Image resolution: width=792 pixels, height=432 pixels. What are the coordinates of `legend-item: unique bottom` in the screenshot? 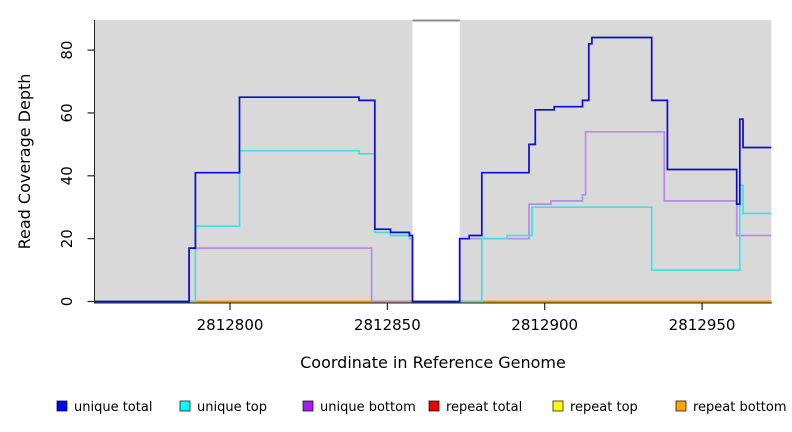 It's located at (359, 407).